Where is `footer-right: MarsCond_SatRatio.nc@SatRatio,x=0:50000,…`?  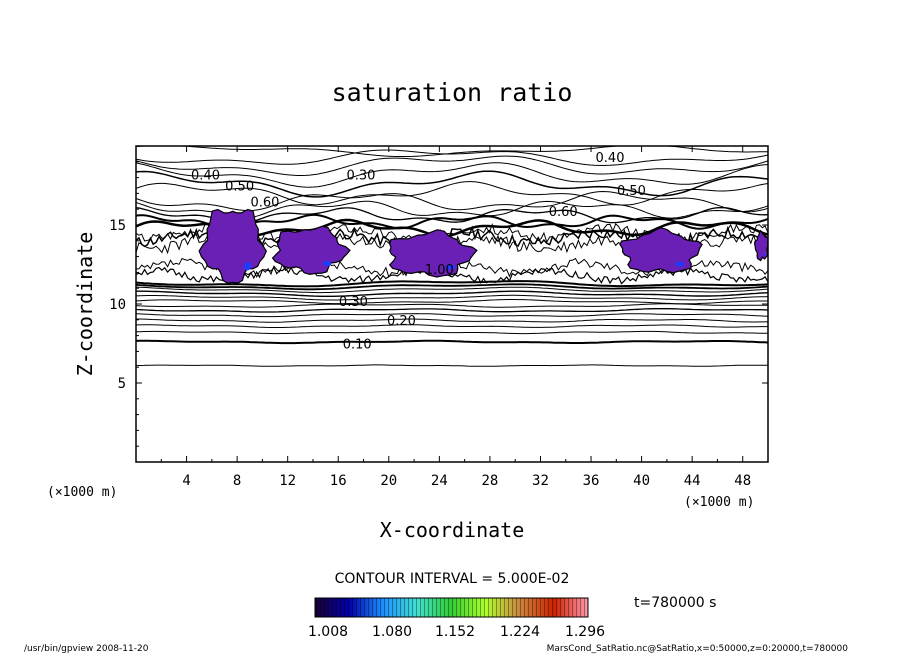
footer-right: MarsCond_SatRatio.nc@SatRatio,x=0:50000,… is located at coordinates (698, 649).